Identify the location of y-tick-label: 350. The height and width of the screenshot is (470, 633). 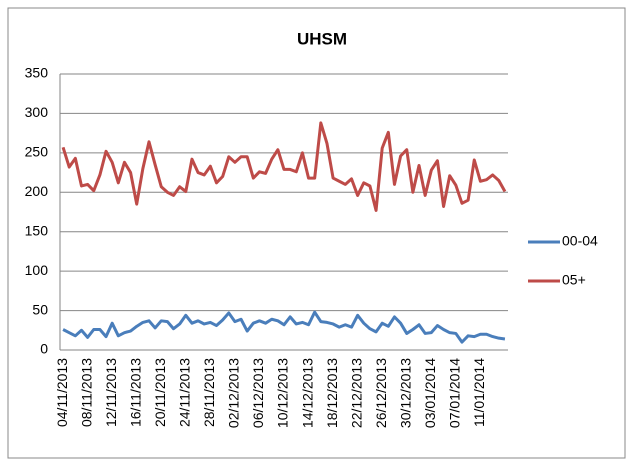
(37, 73).